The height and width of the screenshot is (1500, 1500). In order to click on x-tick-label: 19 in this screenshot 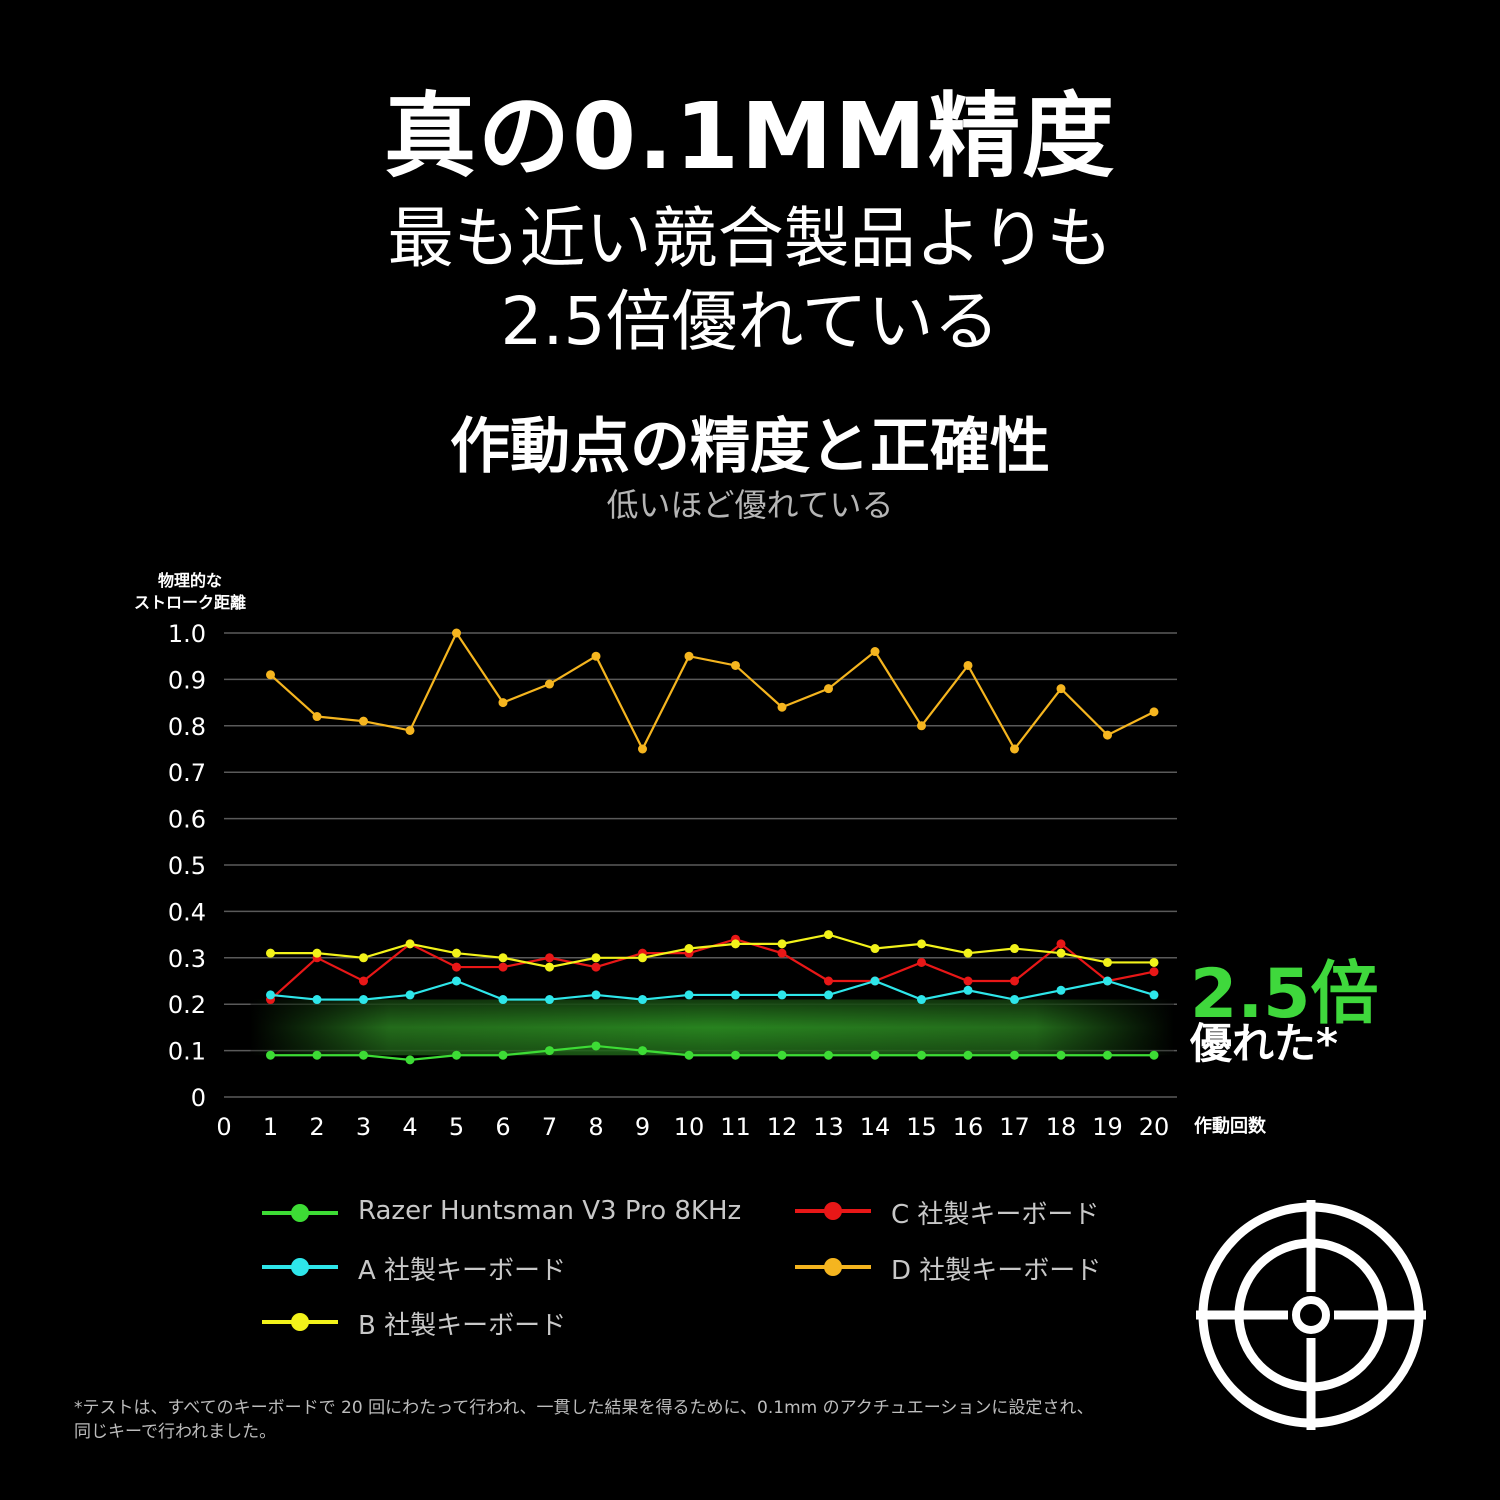, I will do `click(1107, 1127)`.